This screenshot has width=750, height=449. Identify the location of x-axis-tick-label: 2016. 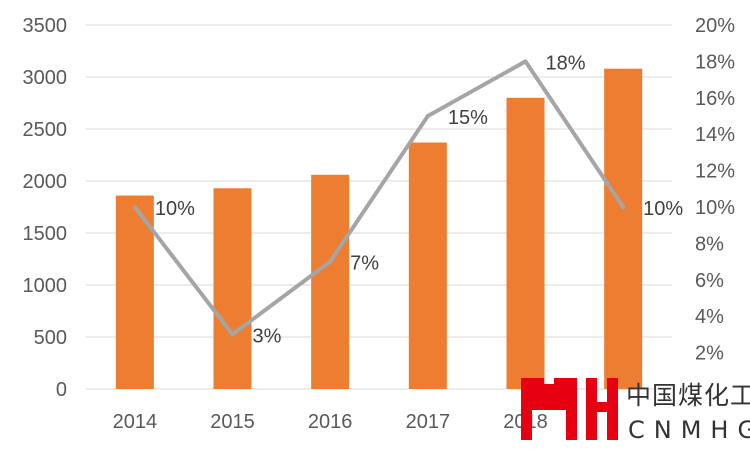
(330, 422).